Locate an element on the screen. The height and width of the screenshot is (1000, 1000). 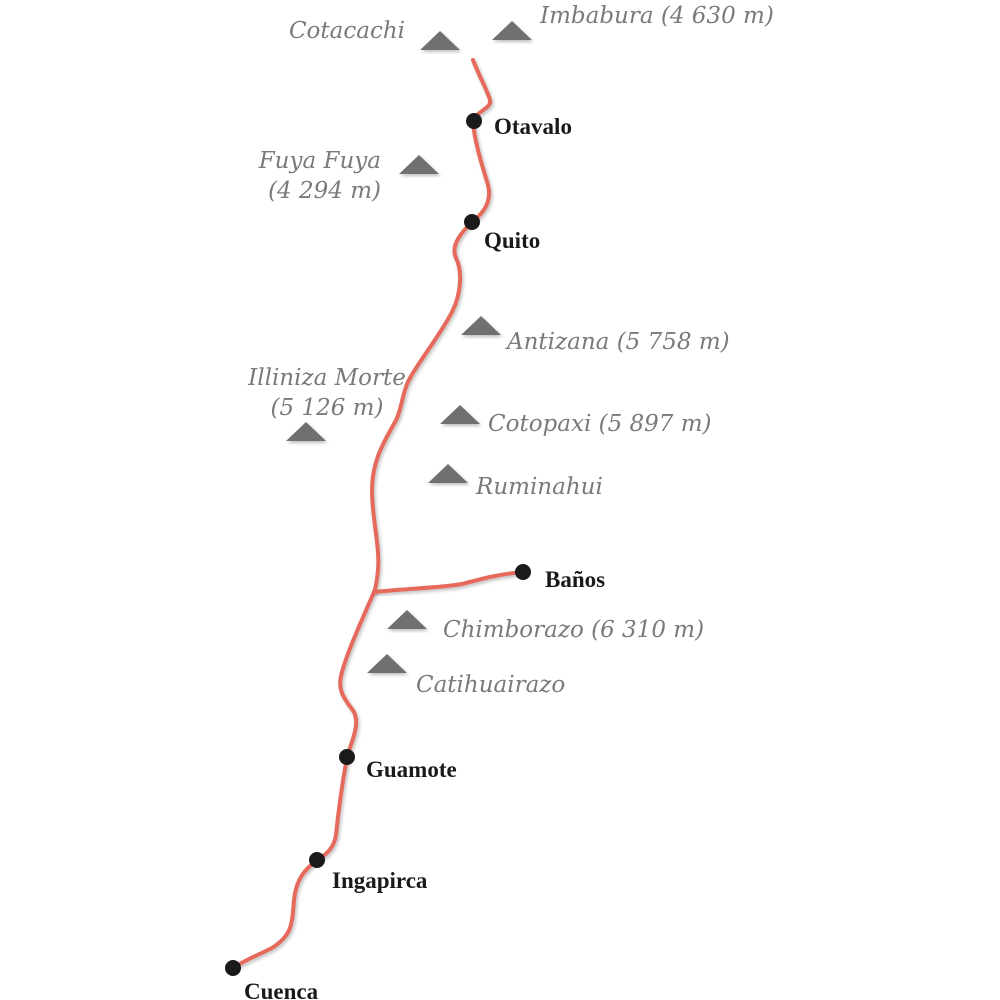
city-guamote: Guamote is located at coordinates (398, 765).